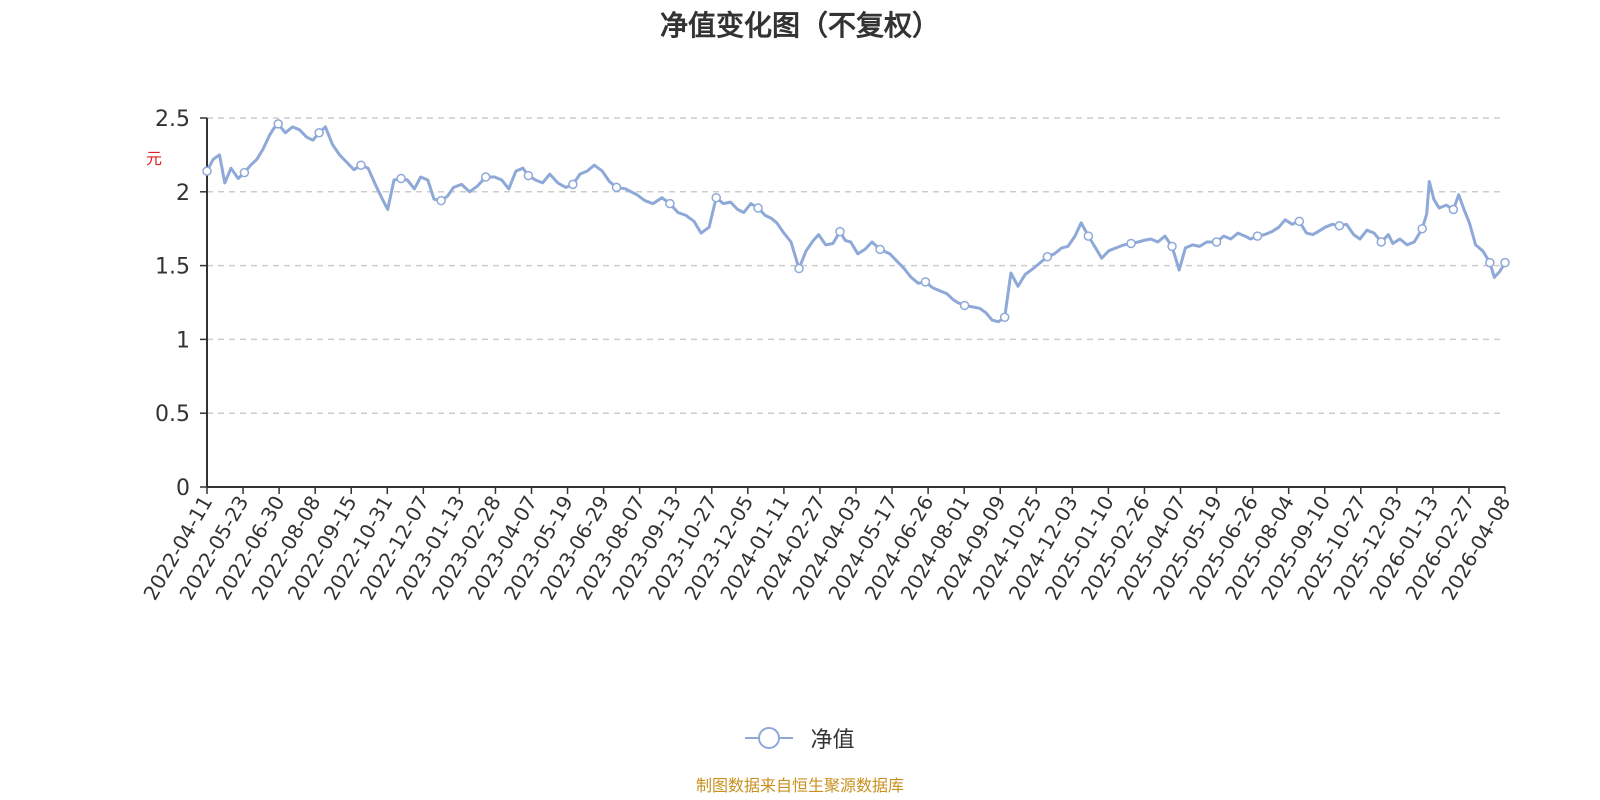 The height and width of the screenshot is (800, 1600). What do you see at coordinates (172, 267) in the screenshot?
I see `y-tick-label: 1.5` at bounding box center [172, 267].